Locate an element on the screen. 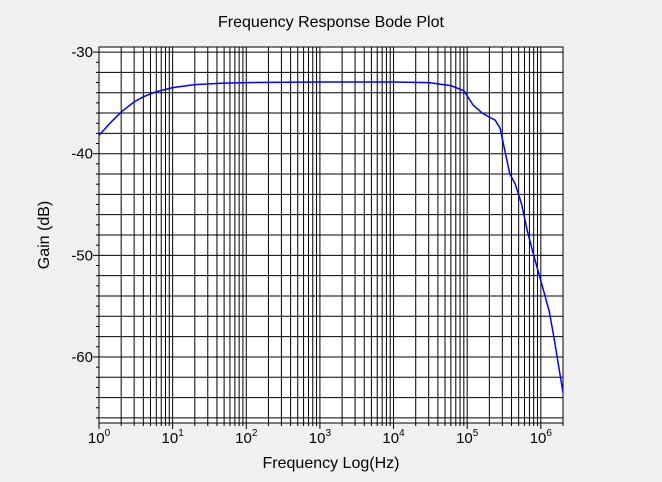 This screenshot has height=482, width=662. x-tick-label: 10³ is located at coordinates (320, 437).